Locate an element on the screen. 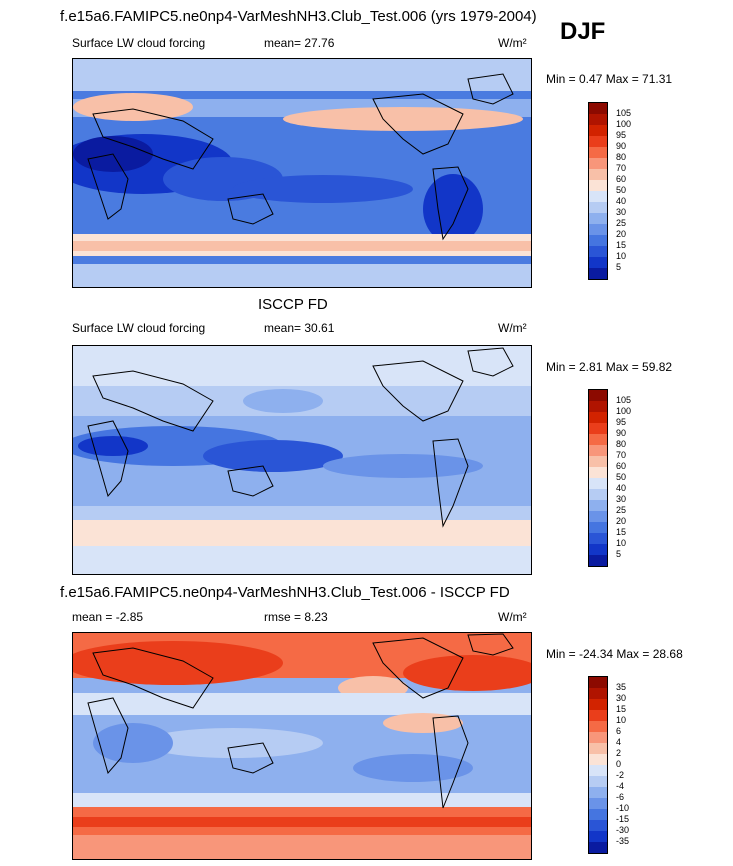 The width and height of the screenshot is (733, 866). panel2-colorbar-tick: 20 is located at coordinates (621, 521).